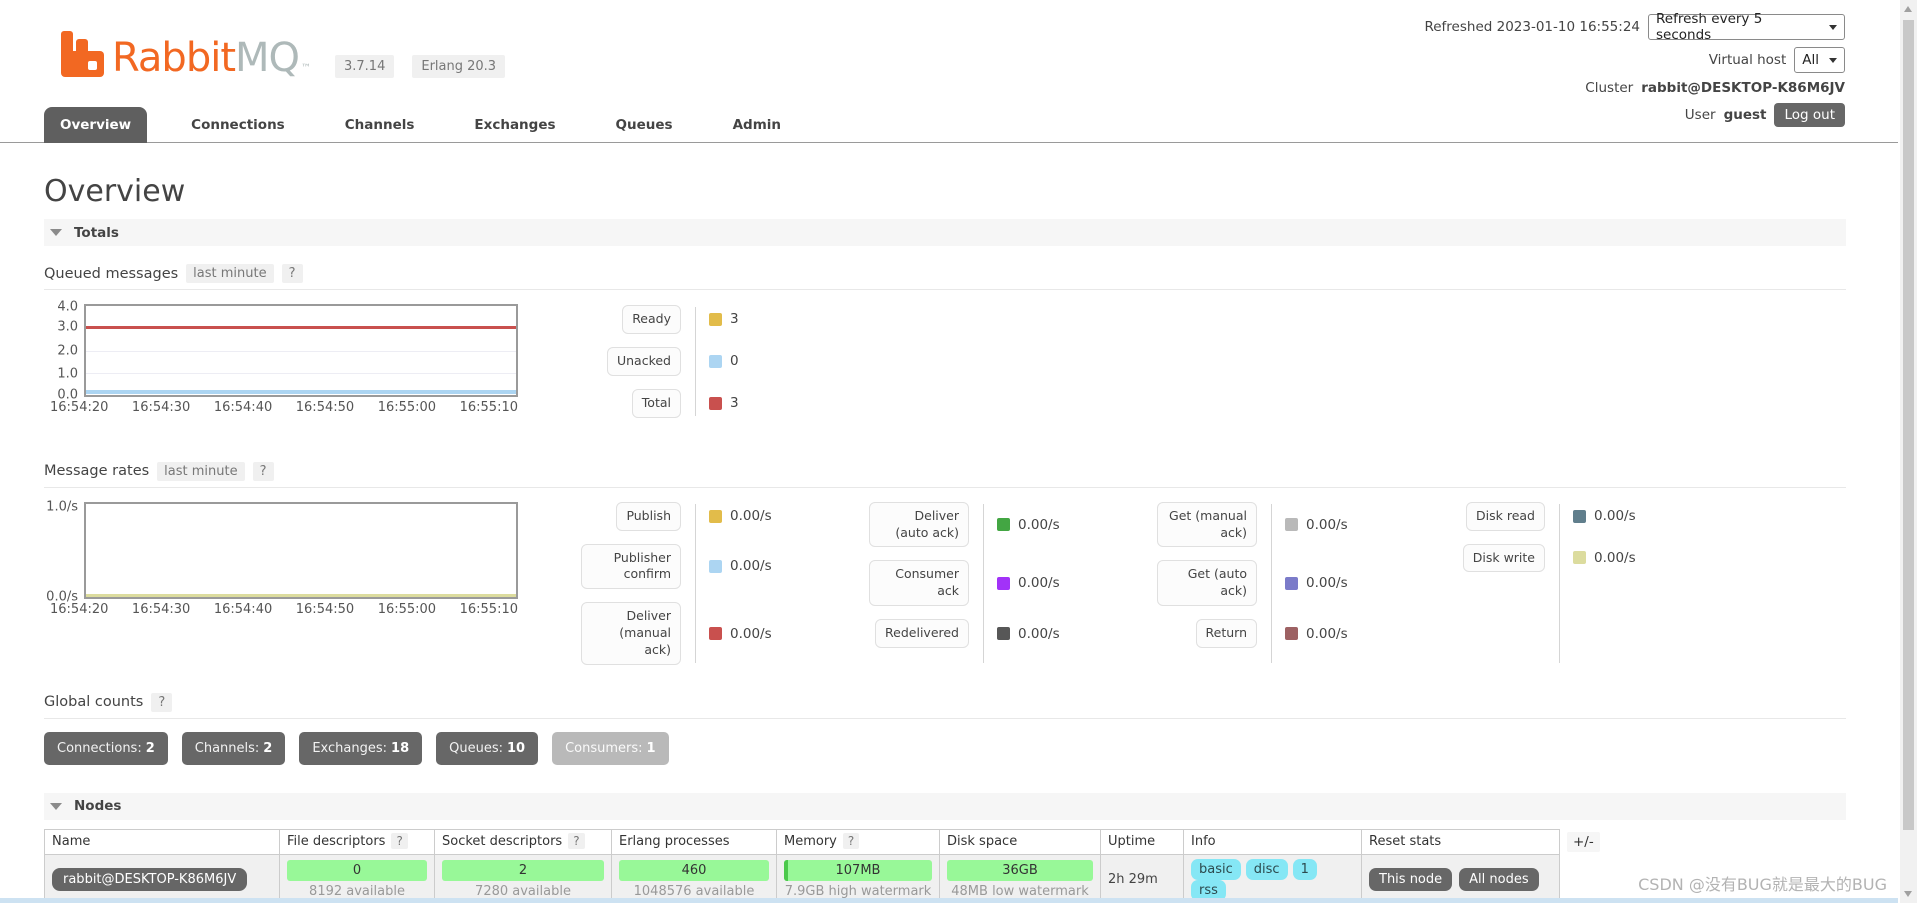  I want to click on disk-read-rate-value: 0.00/s, so click(1615, 516).